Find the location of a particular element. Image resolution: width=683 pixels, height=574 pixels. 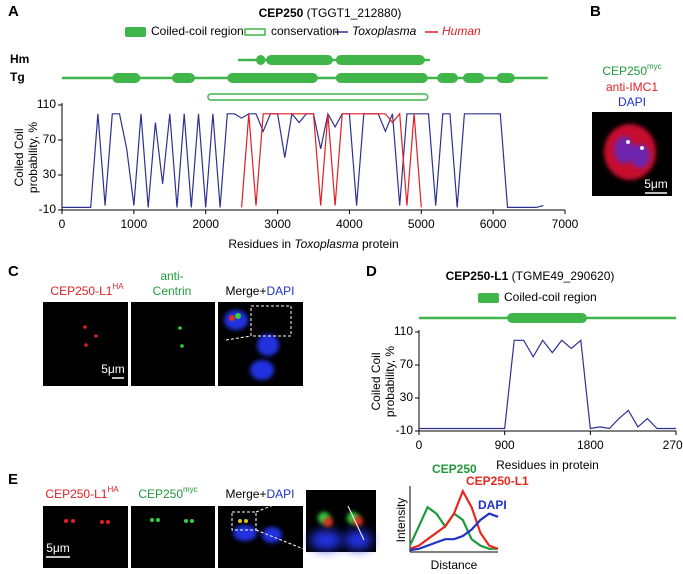

x-tick-label: 3000 is located at coordinates (277, 224).